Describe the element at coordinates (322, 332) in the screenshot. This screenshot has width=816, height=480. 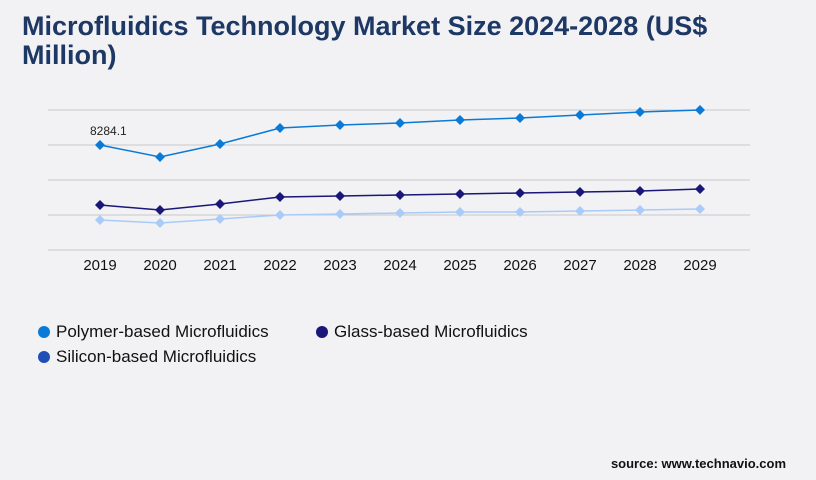
I see `legend-marker-glass` at that location.